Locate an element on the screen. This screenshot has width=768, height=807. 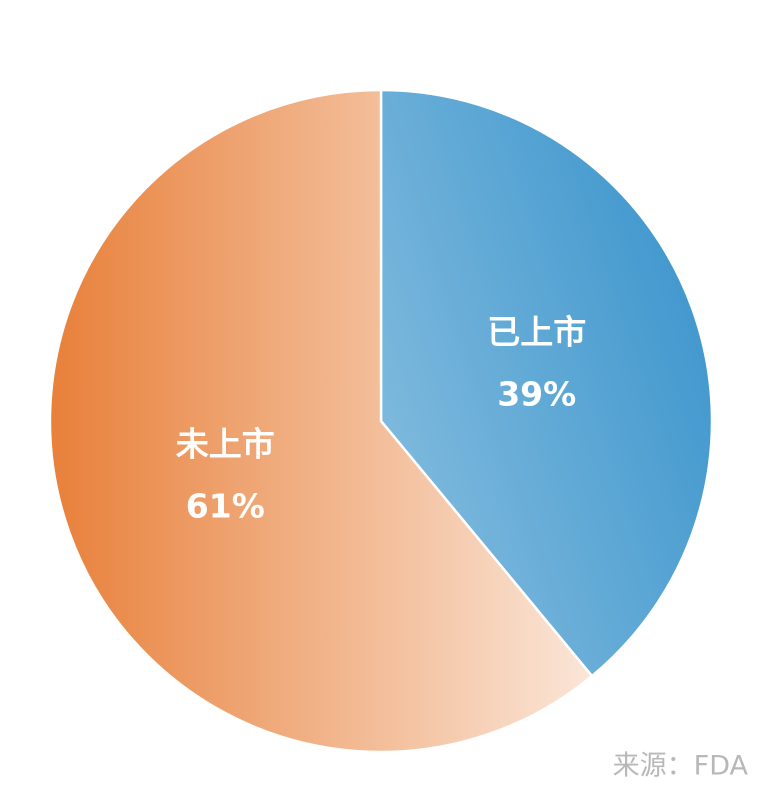
slice-category: 未上市 is located at coordinates (225, 444).